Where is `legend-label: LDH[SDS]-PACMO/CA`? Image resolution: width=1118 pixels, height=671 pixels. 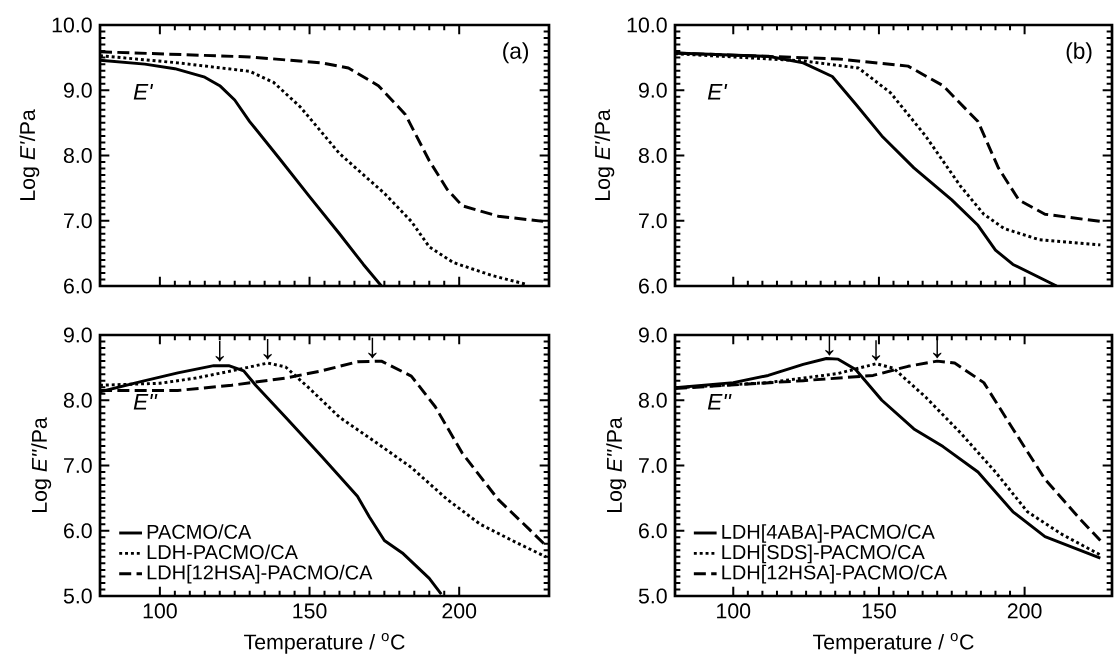
legend-label: LDH[SDS]-PACMO/CA is located at coordinates (823, 554).